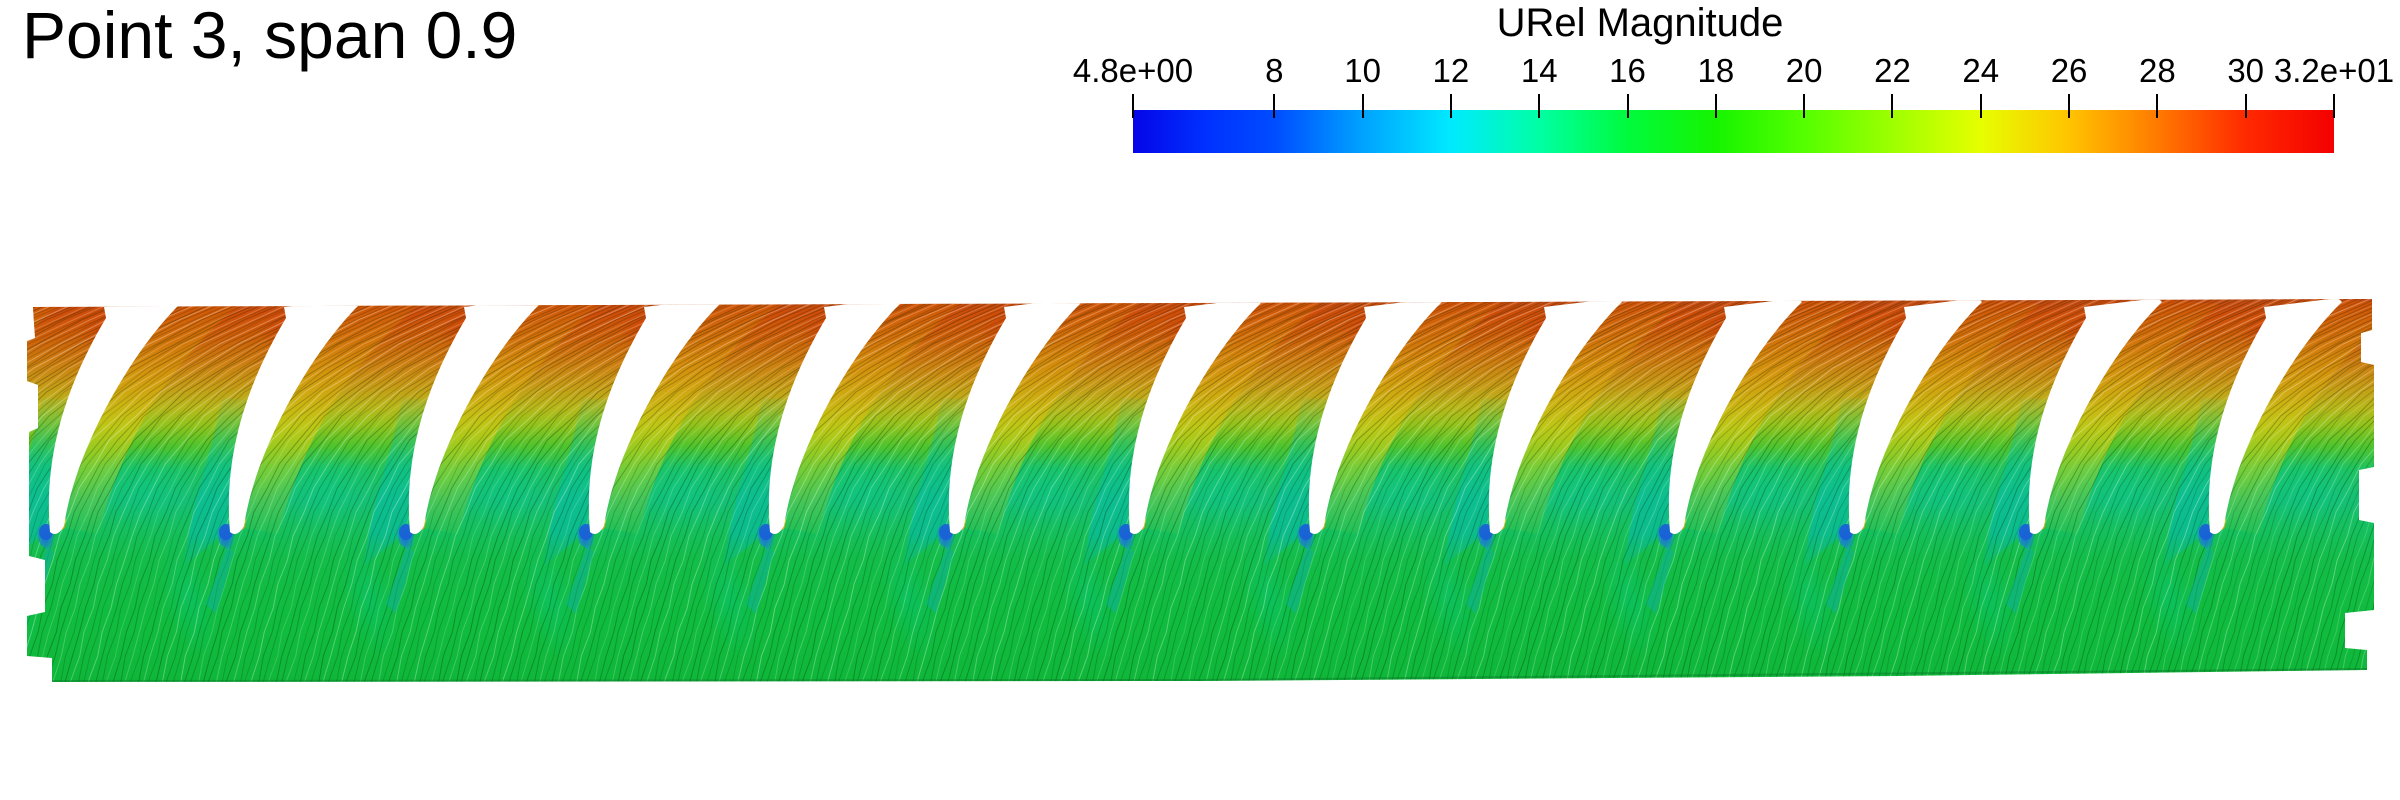  What do you see at coordinates (1539, 70) in the screenshot?
I see `colorbar-tick-label: 14` at bounding box center [1539, 70].